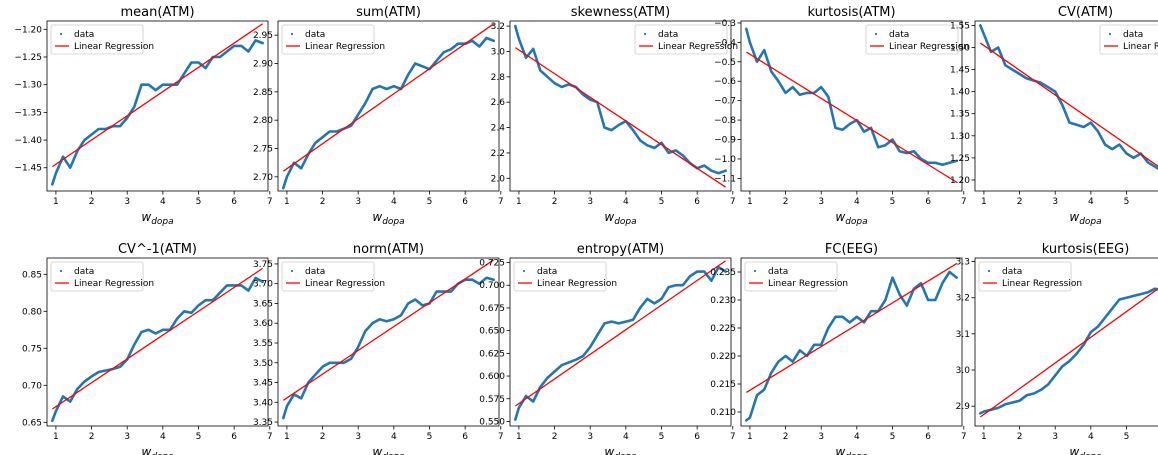  I want to click on y-tick-label: 0.225, so click(723, 329).